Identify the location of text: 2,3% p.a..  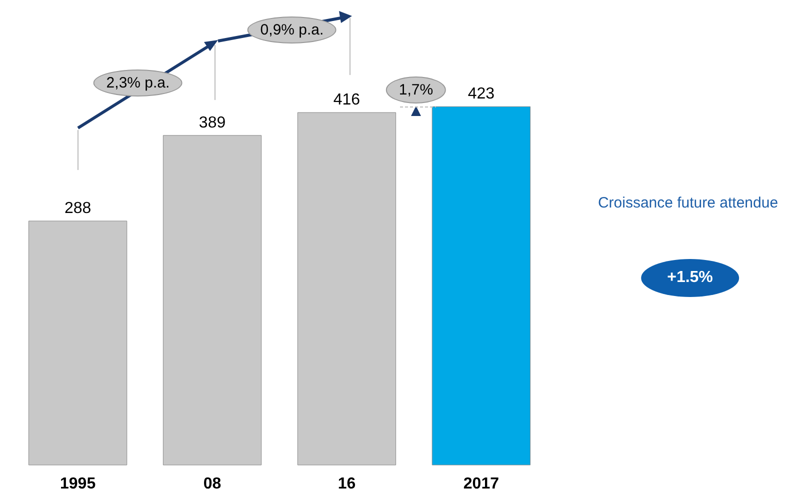
(138, 83).